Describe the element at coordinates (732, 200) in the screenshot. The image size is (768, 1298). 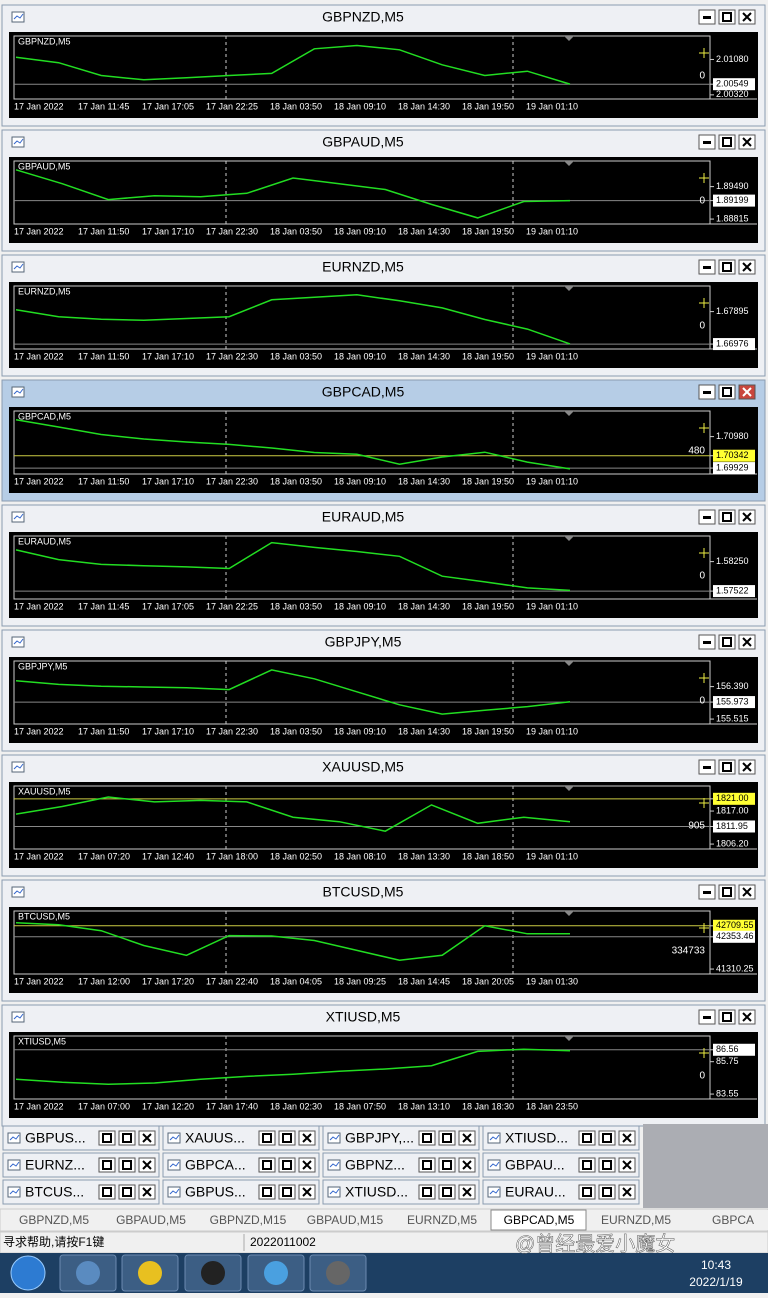
I see `price-label: 1.89199` at that location.